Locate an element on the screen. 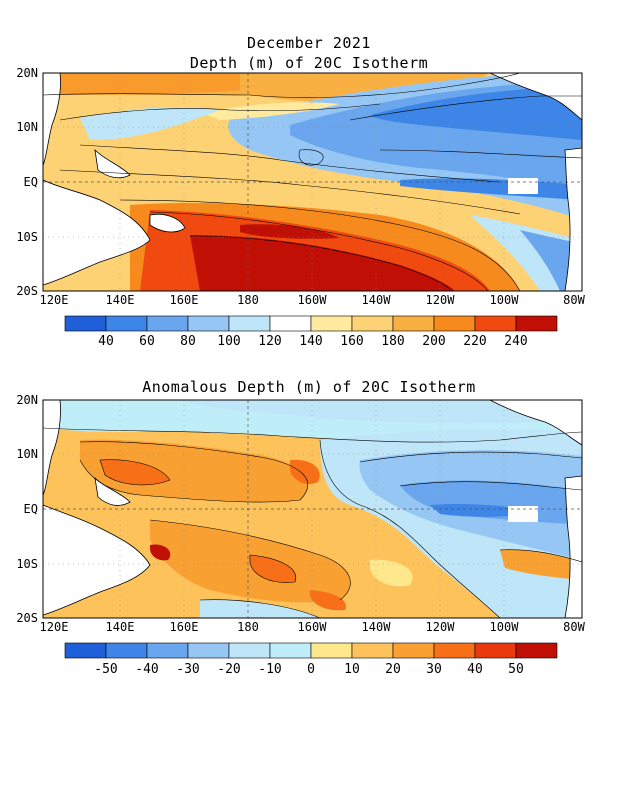 This screenshot has width=618, height=800. bottom-colorbar-label: 20 is located at coordinates (393, 669).